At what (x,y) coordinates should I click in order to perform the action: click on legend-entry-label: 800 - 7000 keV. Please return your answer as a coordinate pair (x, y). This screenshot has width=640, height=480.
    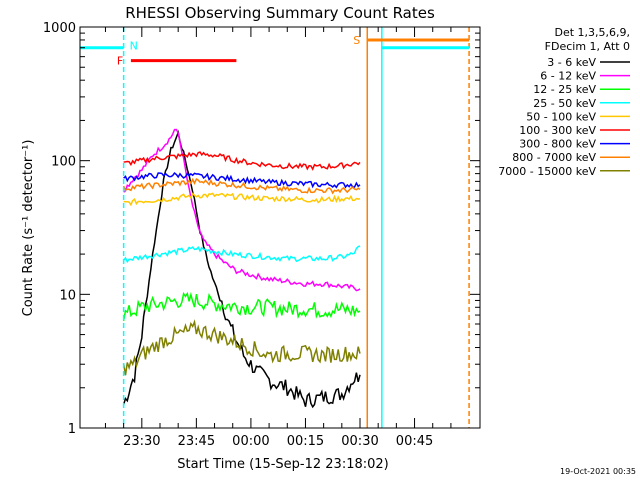
    Looking at the image, I should click on (554, 157).